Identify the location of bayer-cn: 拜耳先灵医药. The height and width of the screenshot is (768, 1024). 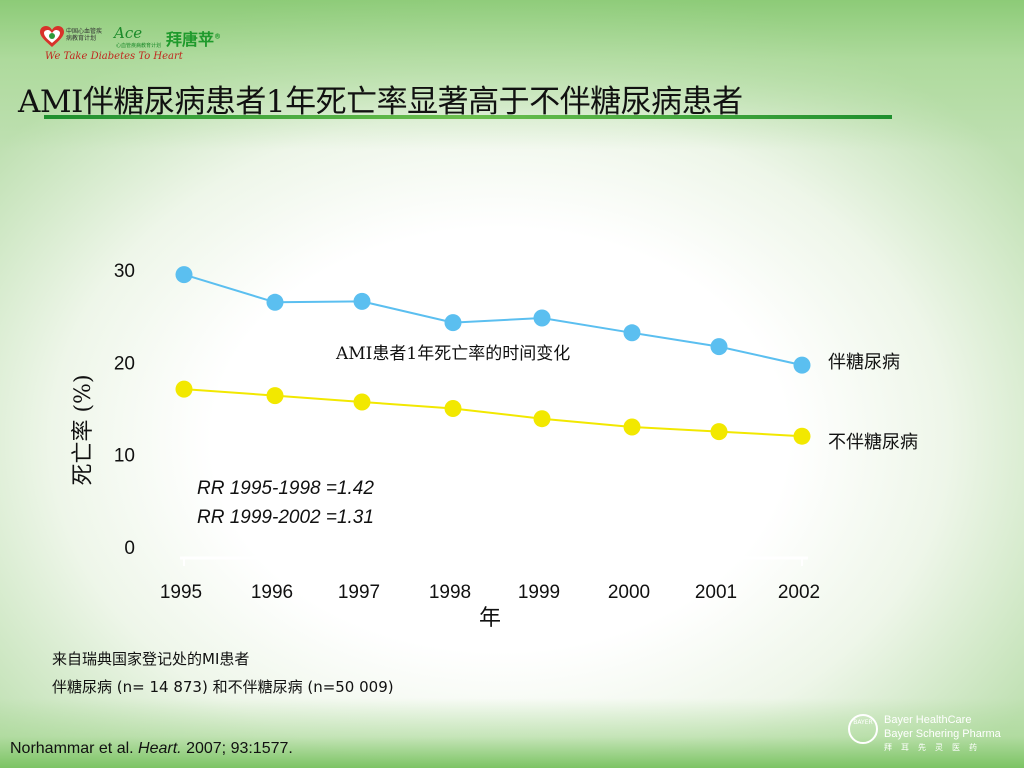
(935, 747).